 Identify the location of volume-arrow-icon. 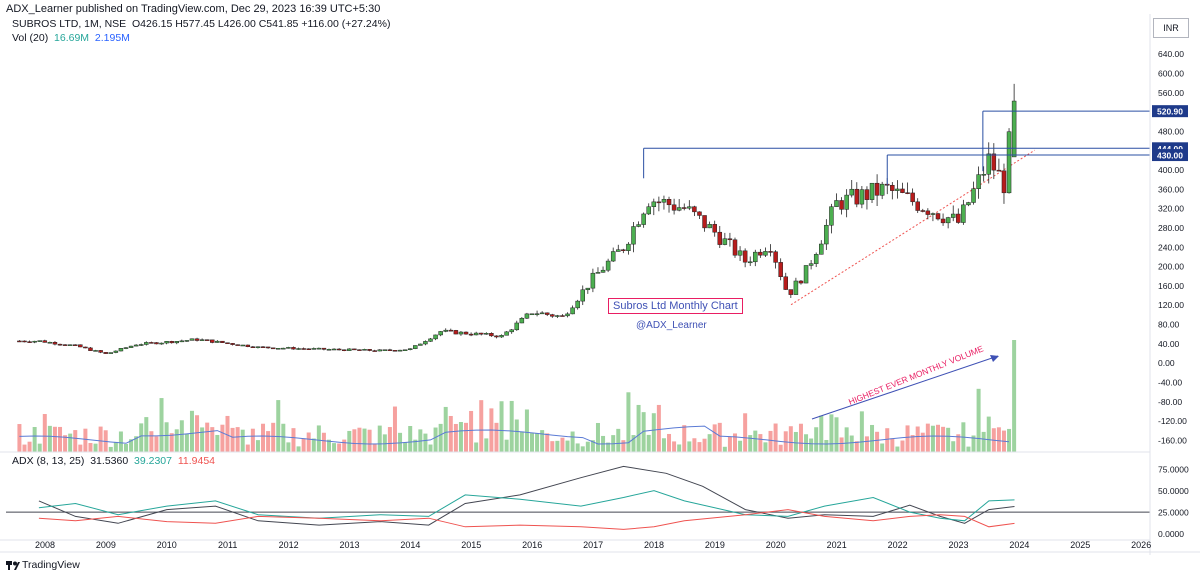
(905, 387).